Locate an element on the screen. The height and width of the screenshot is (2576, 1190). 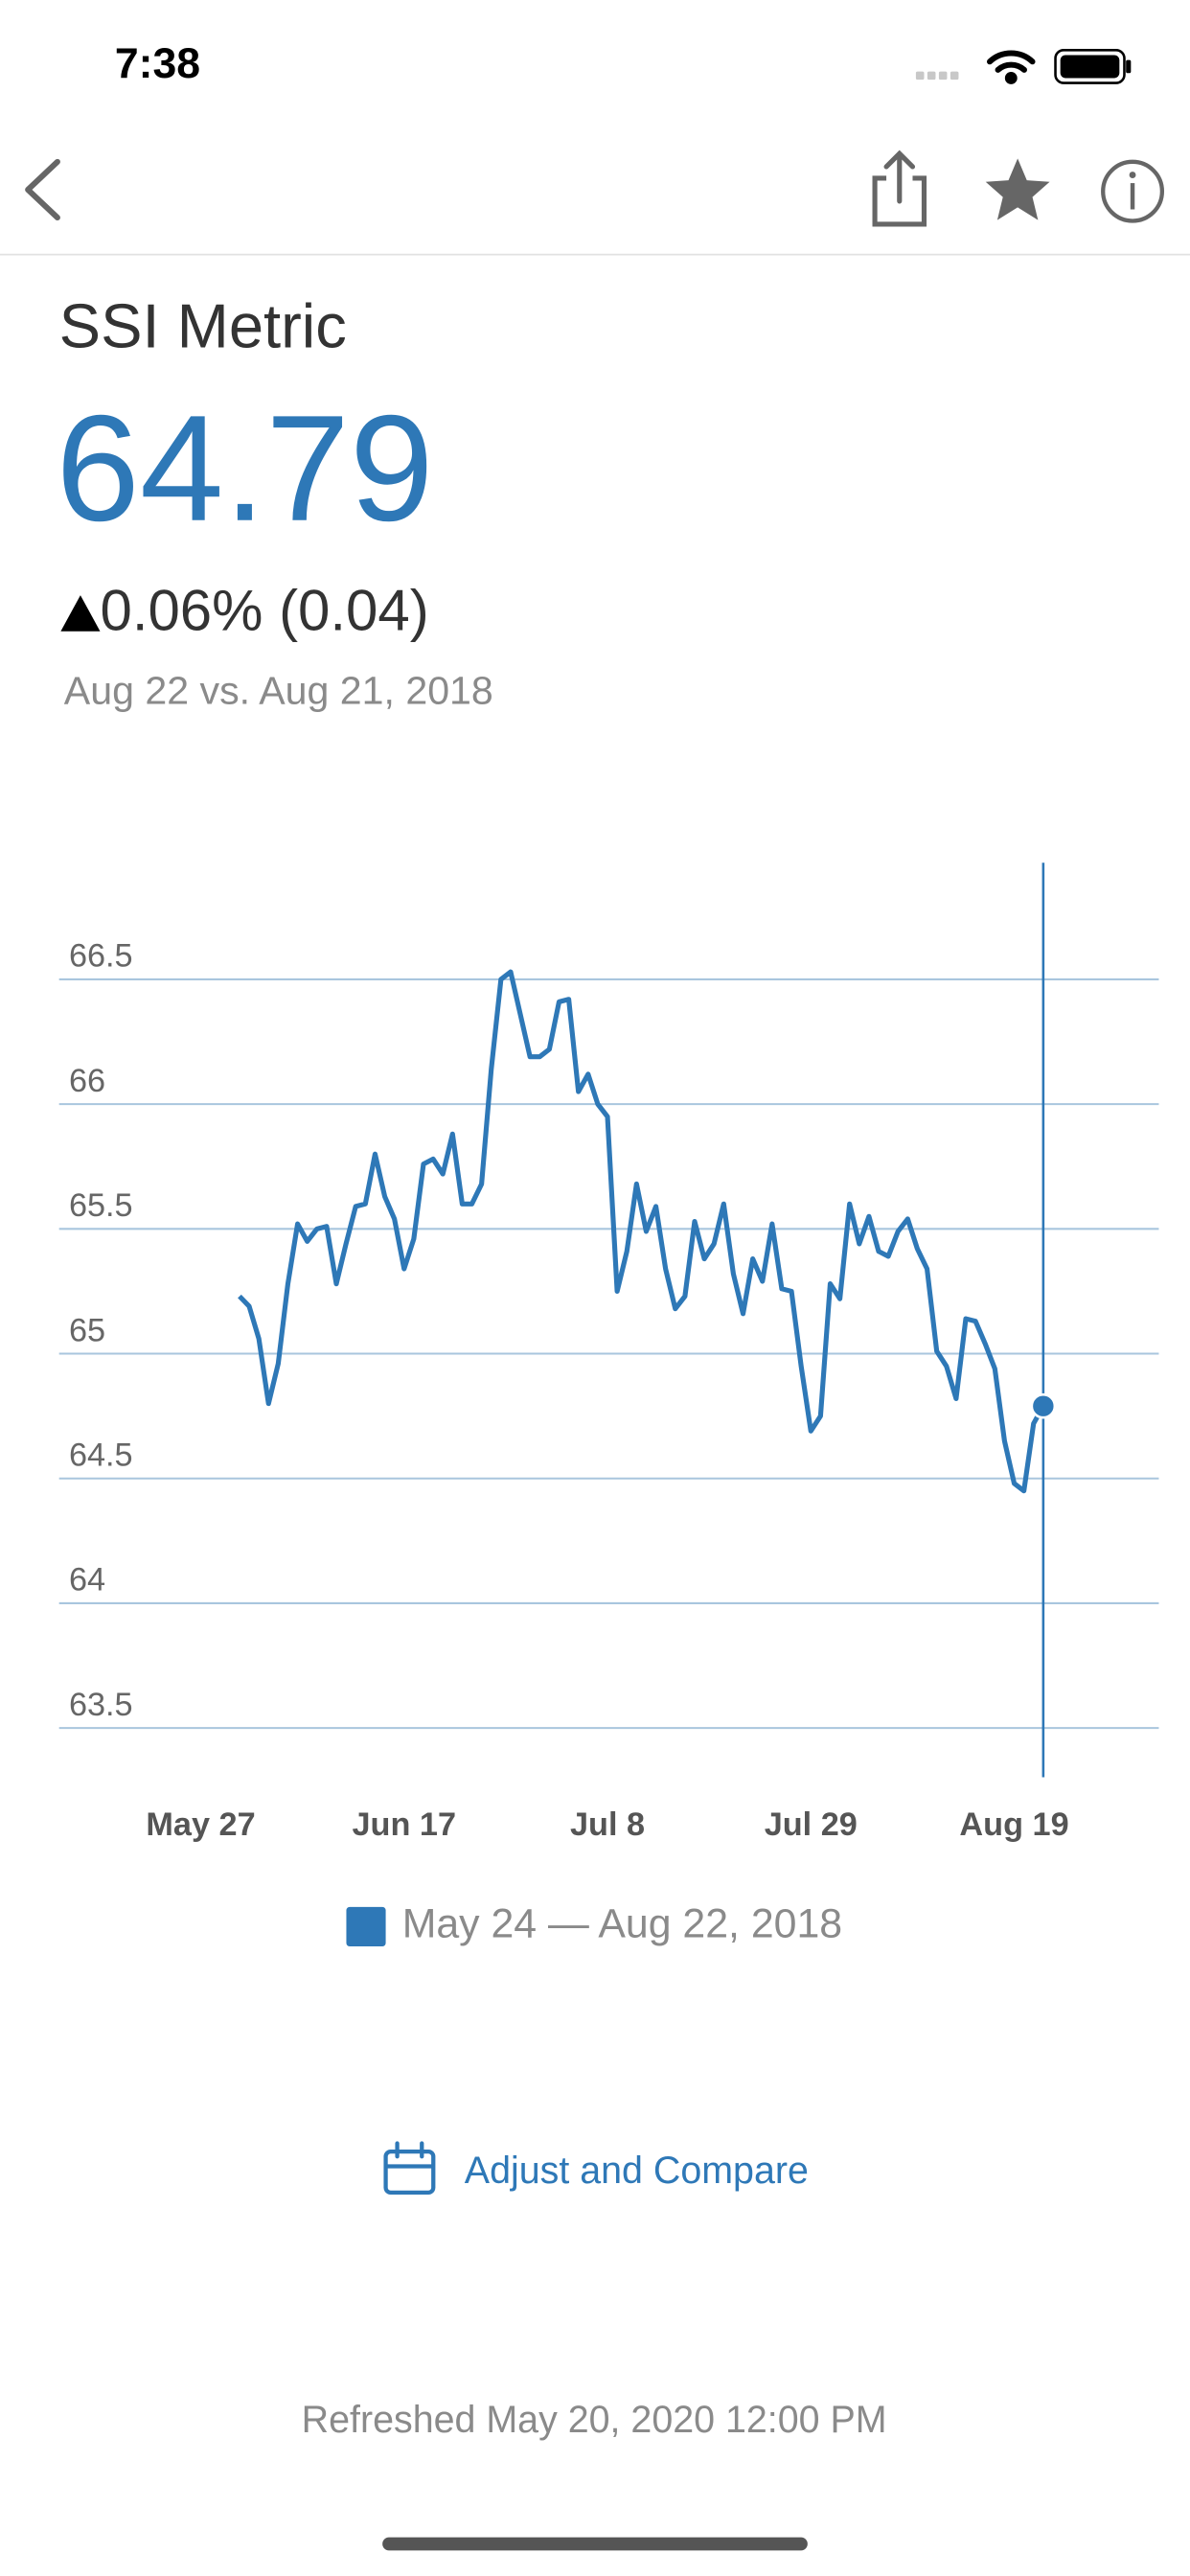
battery-icon is located at coordinates (1093, 66).